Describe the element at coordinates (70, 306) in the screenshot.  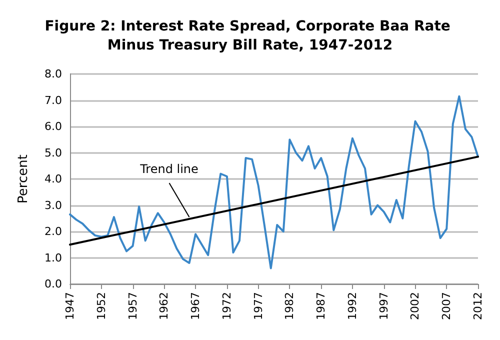
I see `x-tick-label: 1947` at that location.